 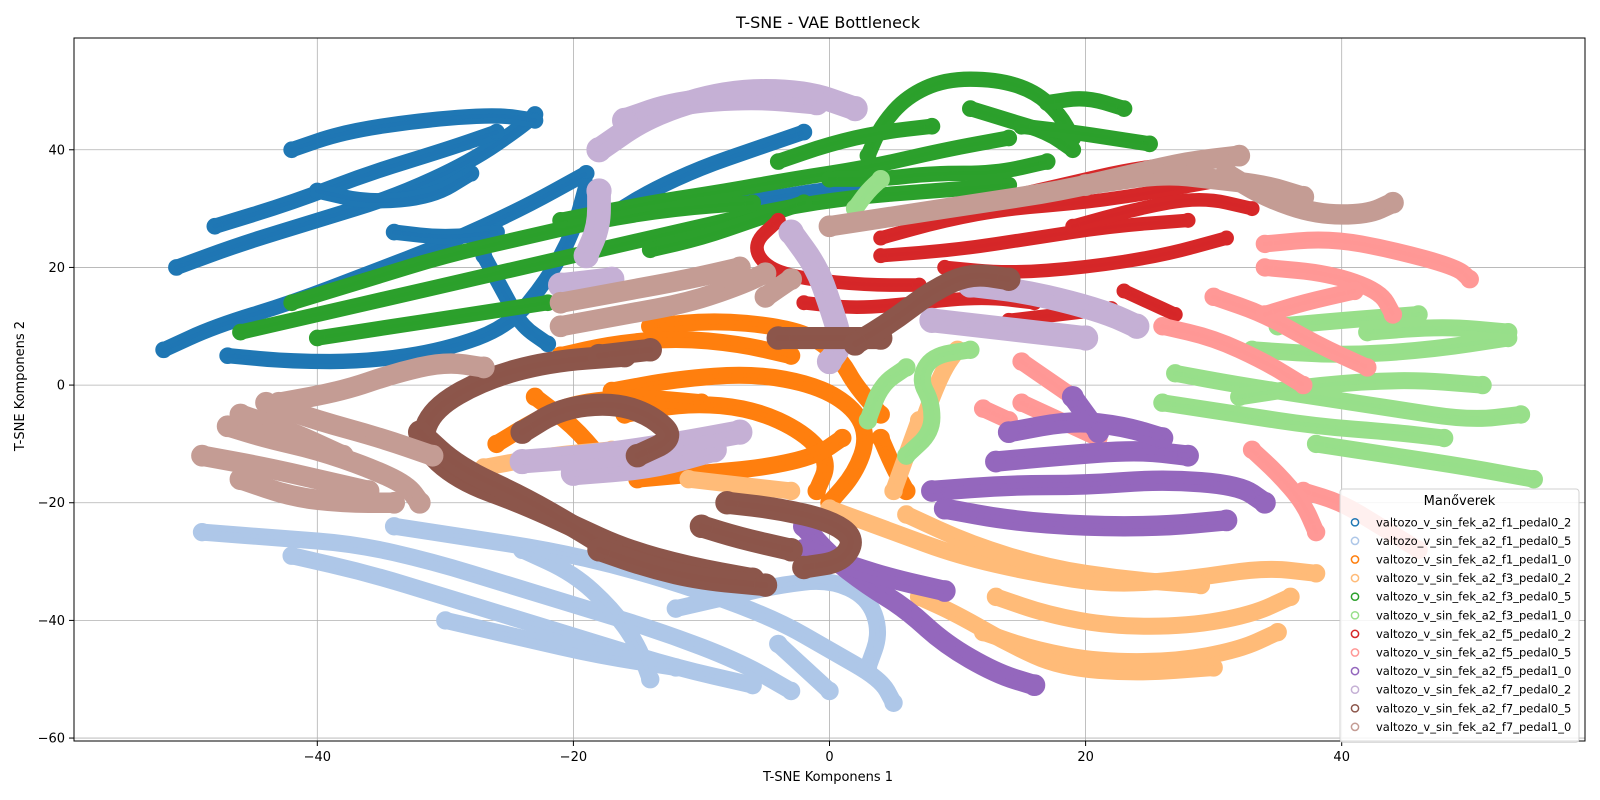 I want to click on legend-entry: valtozo_v_sin_fek_a2_f7_pedal0_2, so click(x=1473, y=690).